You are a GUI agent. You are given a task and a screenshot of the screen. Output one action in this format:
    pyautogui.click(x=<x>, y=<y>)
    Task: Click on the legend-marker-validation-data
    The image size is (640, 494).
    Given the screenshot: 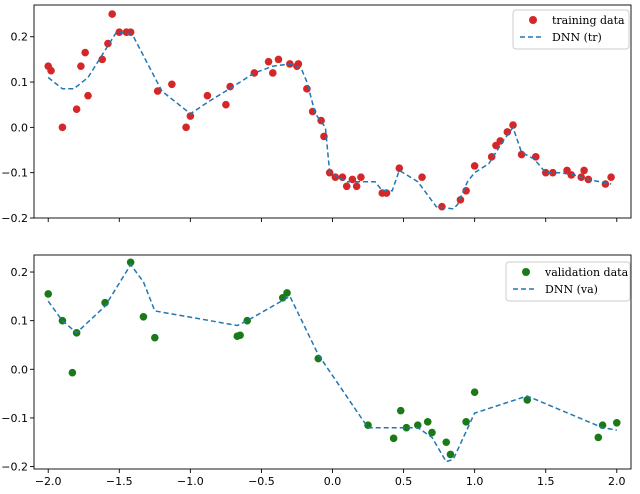 What is the action you would take?
    pyautogui.click(x=526, y=272)
    